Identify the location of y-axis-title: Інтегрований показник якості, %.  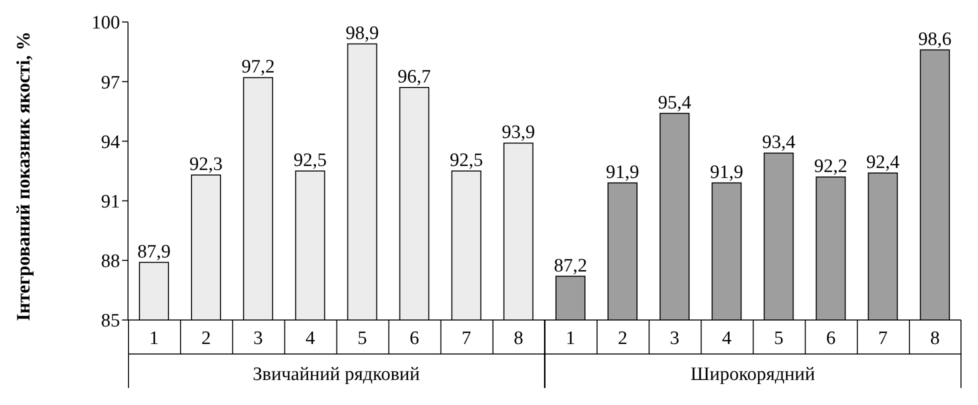
(24, 176).